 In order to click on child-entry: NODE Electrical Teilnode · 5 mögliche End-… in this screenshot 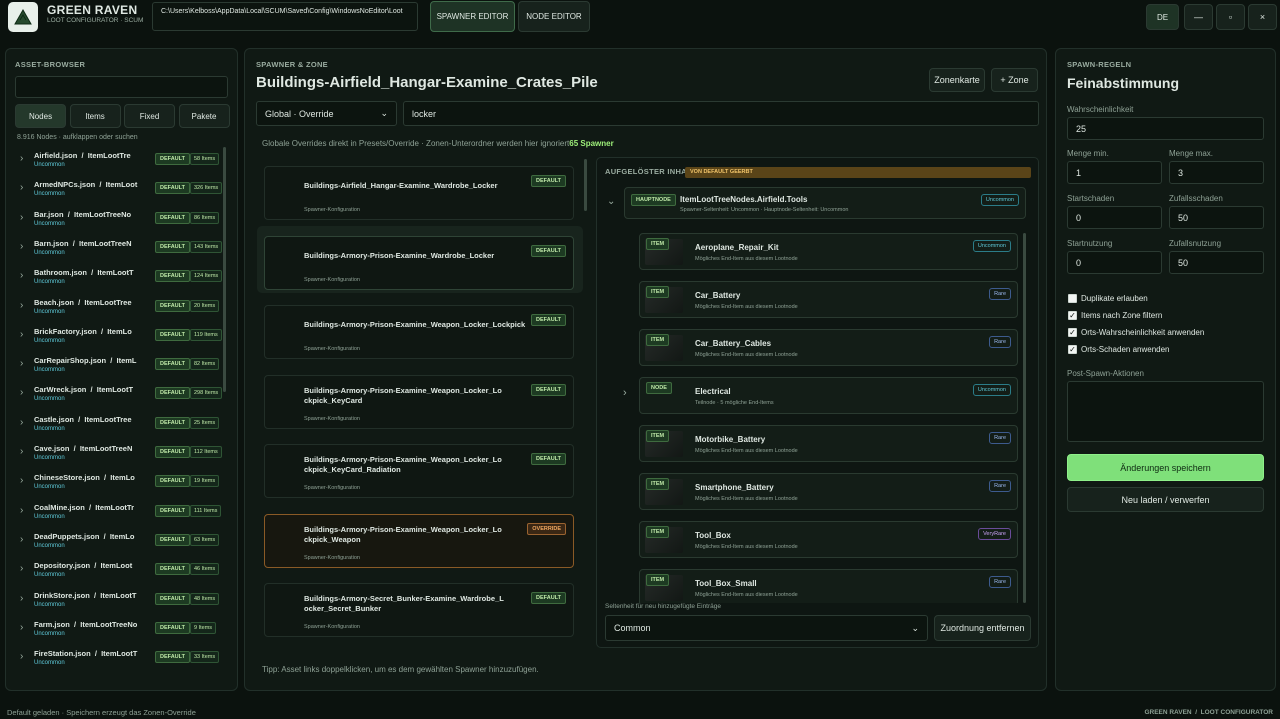, I will do `click(828, 395)`.